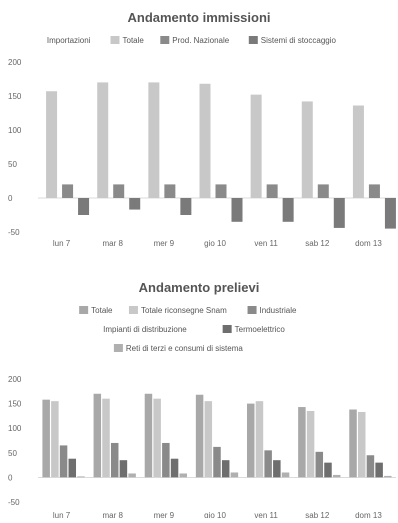  Describe the element at coordinates (200, 40) in the screenshot. I see `legend-label: Prod. Nazionale` at that location.